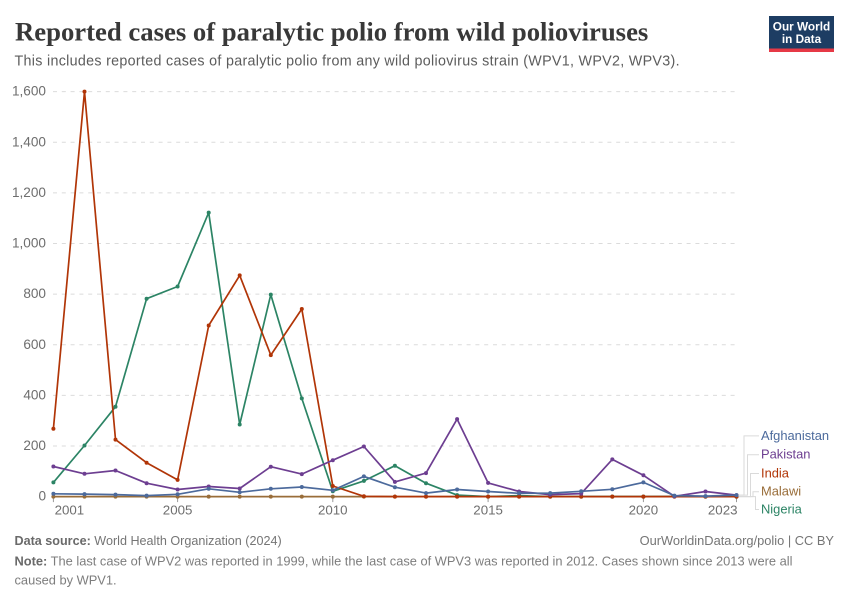 The width and height of the screenshot is (850, 605). What do you see at coordinates (781, 491) in the screenshot?
I see `svg-text: Malawi` at bounding box center [781, 491].